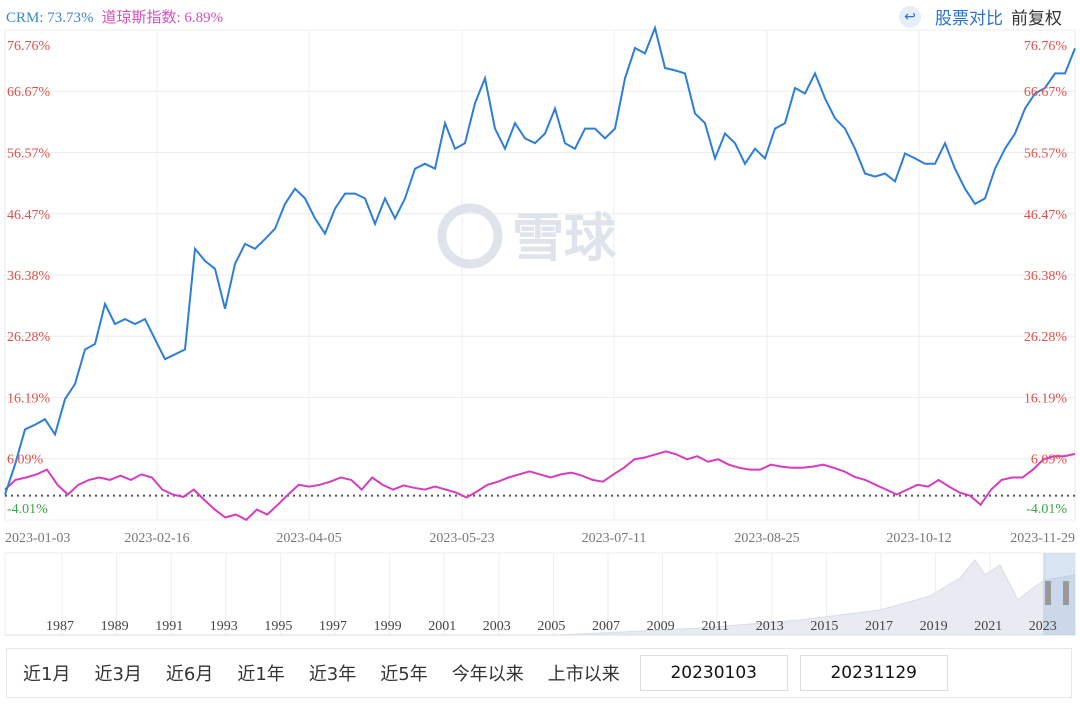  Describe the element at coordinates (873, 673) in the screenshot. I see `end-date-input: 20231129` at that location.